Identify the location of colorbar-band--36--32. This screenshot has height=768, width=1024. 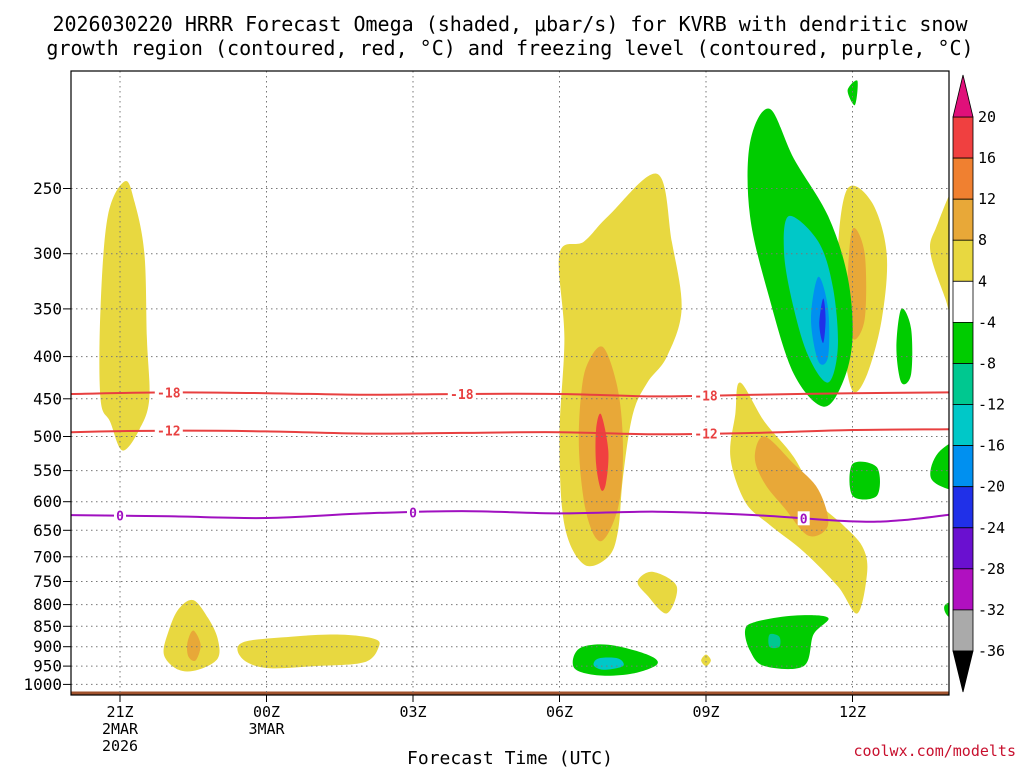
(963, 630).